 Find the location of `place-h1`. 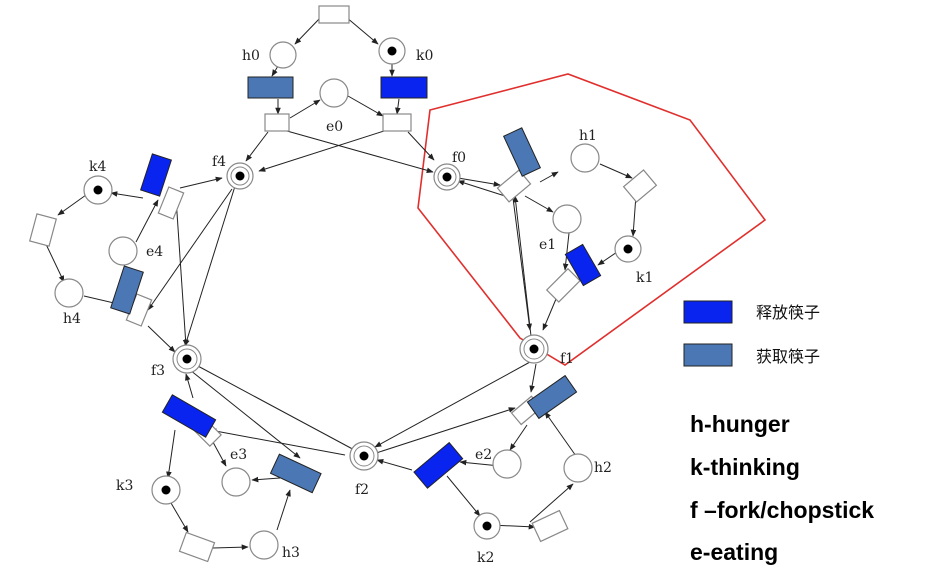

place-h1 is located at coordinates (585, 158).